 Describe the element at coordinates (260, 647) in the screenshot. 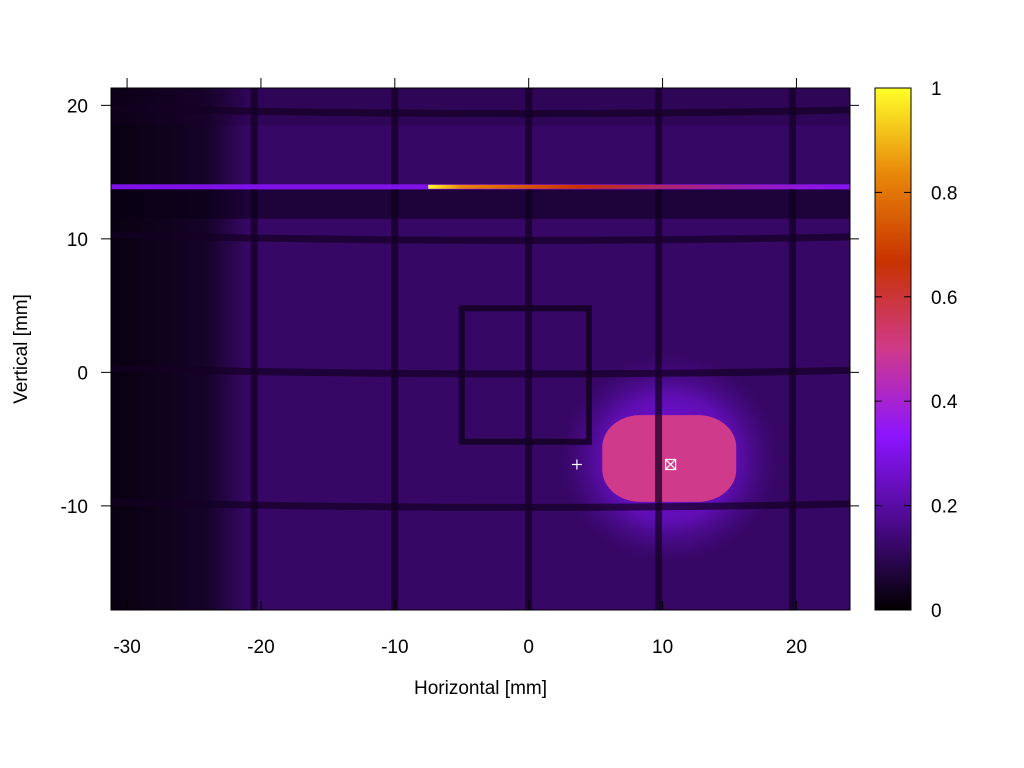

I see `x-tick-label: -20` at that location.